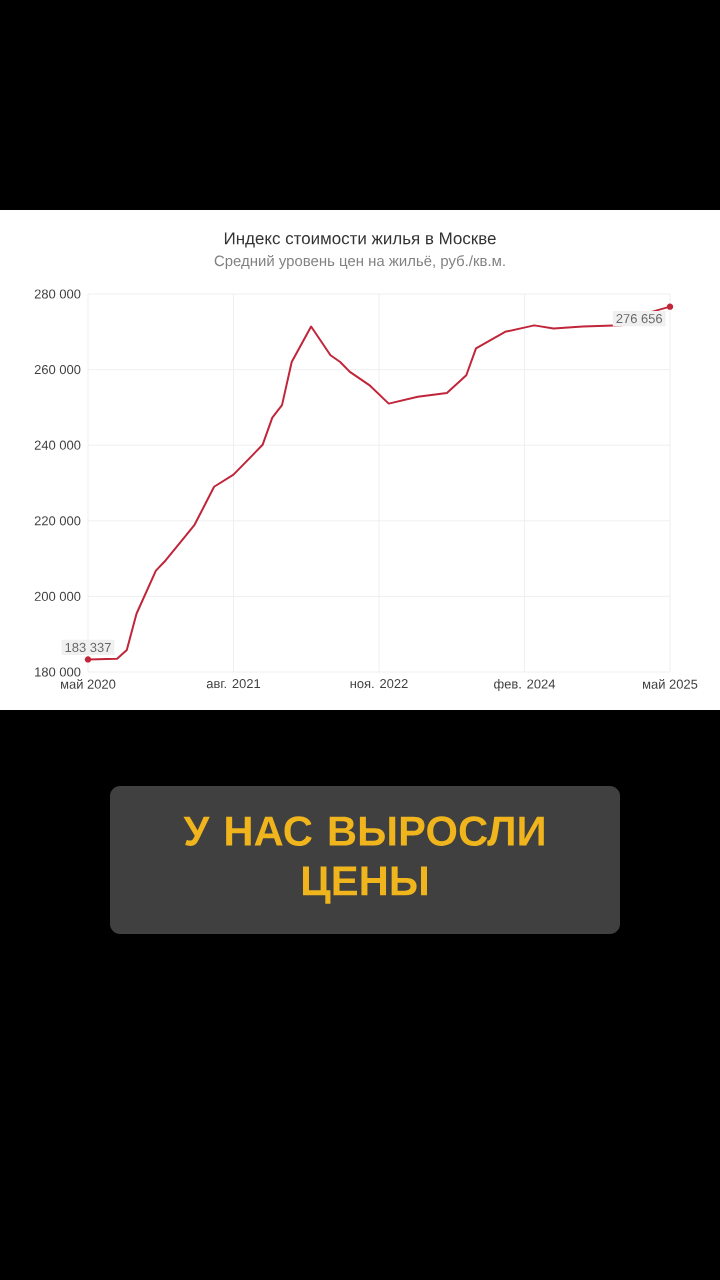 This screenshot has height=1280, width=720. What do you see at coordinates (360, 240) in the screenshot?
I see `chart-title: Индекс стоимости жилья в Москве` at bounding box center [360, 240].